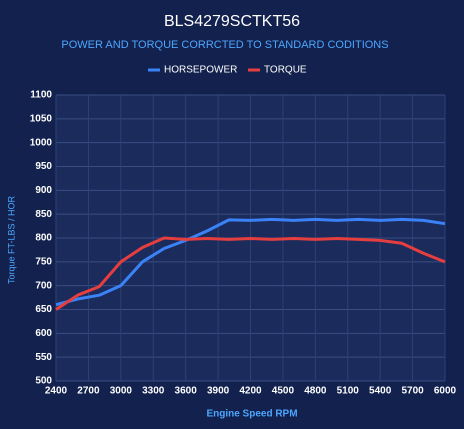  Describe the element at coordinates (283, 391) in the screenshot. I see `x-tick-label: 4500` at that location.